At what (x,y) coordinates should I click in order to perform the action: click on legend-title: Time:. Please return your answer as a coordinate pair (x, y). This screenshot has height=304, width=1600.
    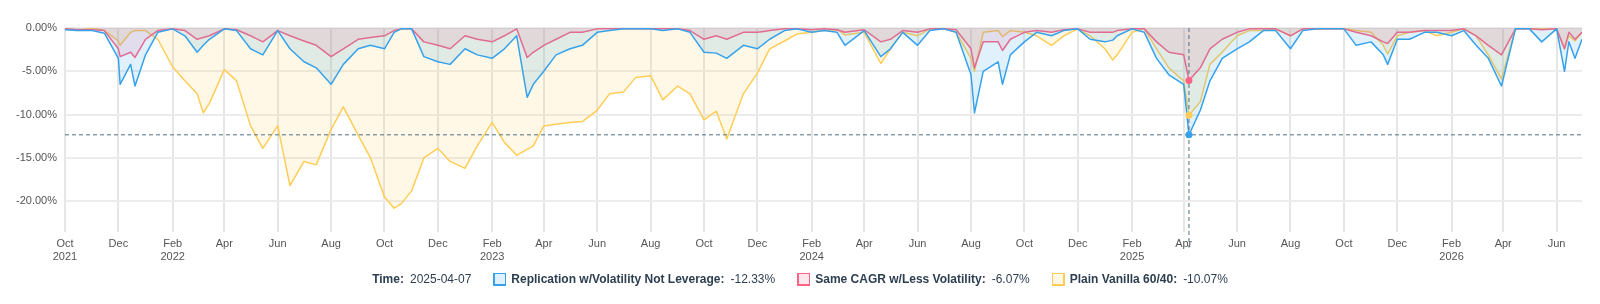
    Looking at the image, I should click on (388, 279).